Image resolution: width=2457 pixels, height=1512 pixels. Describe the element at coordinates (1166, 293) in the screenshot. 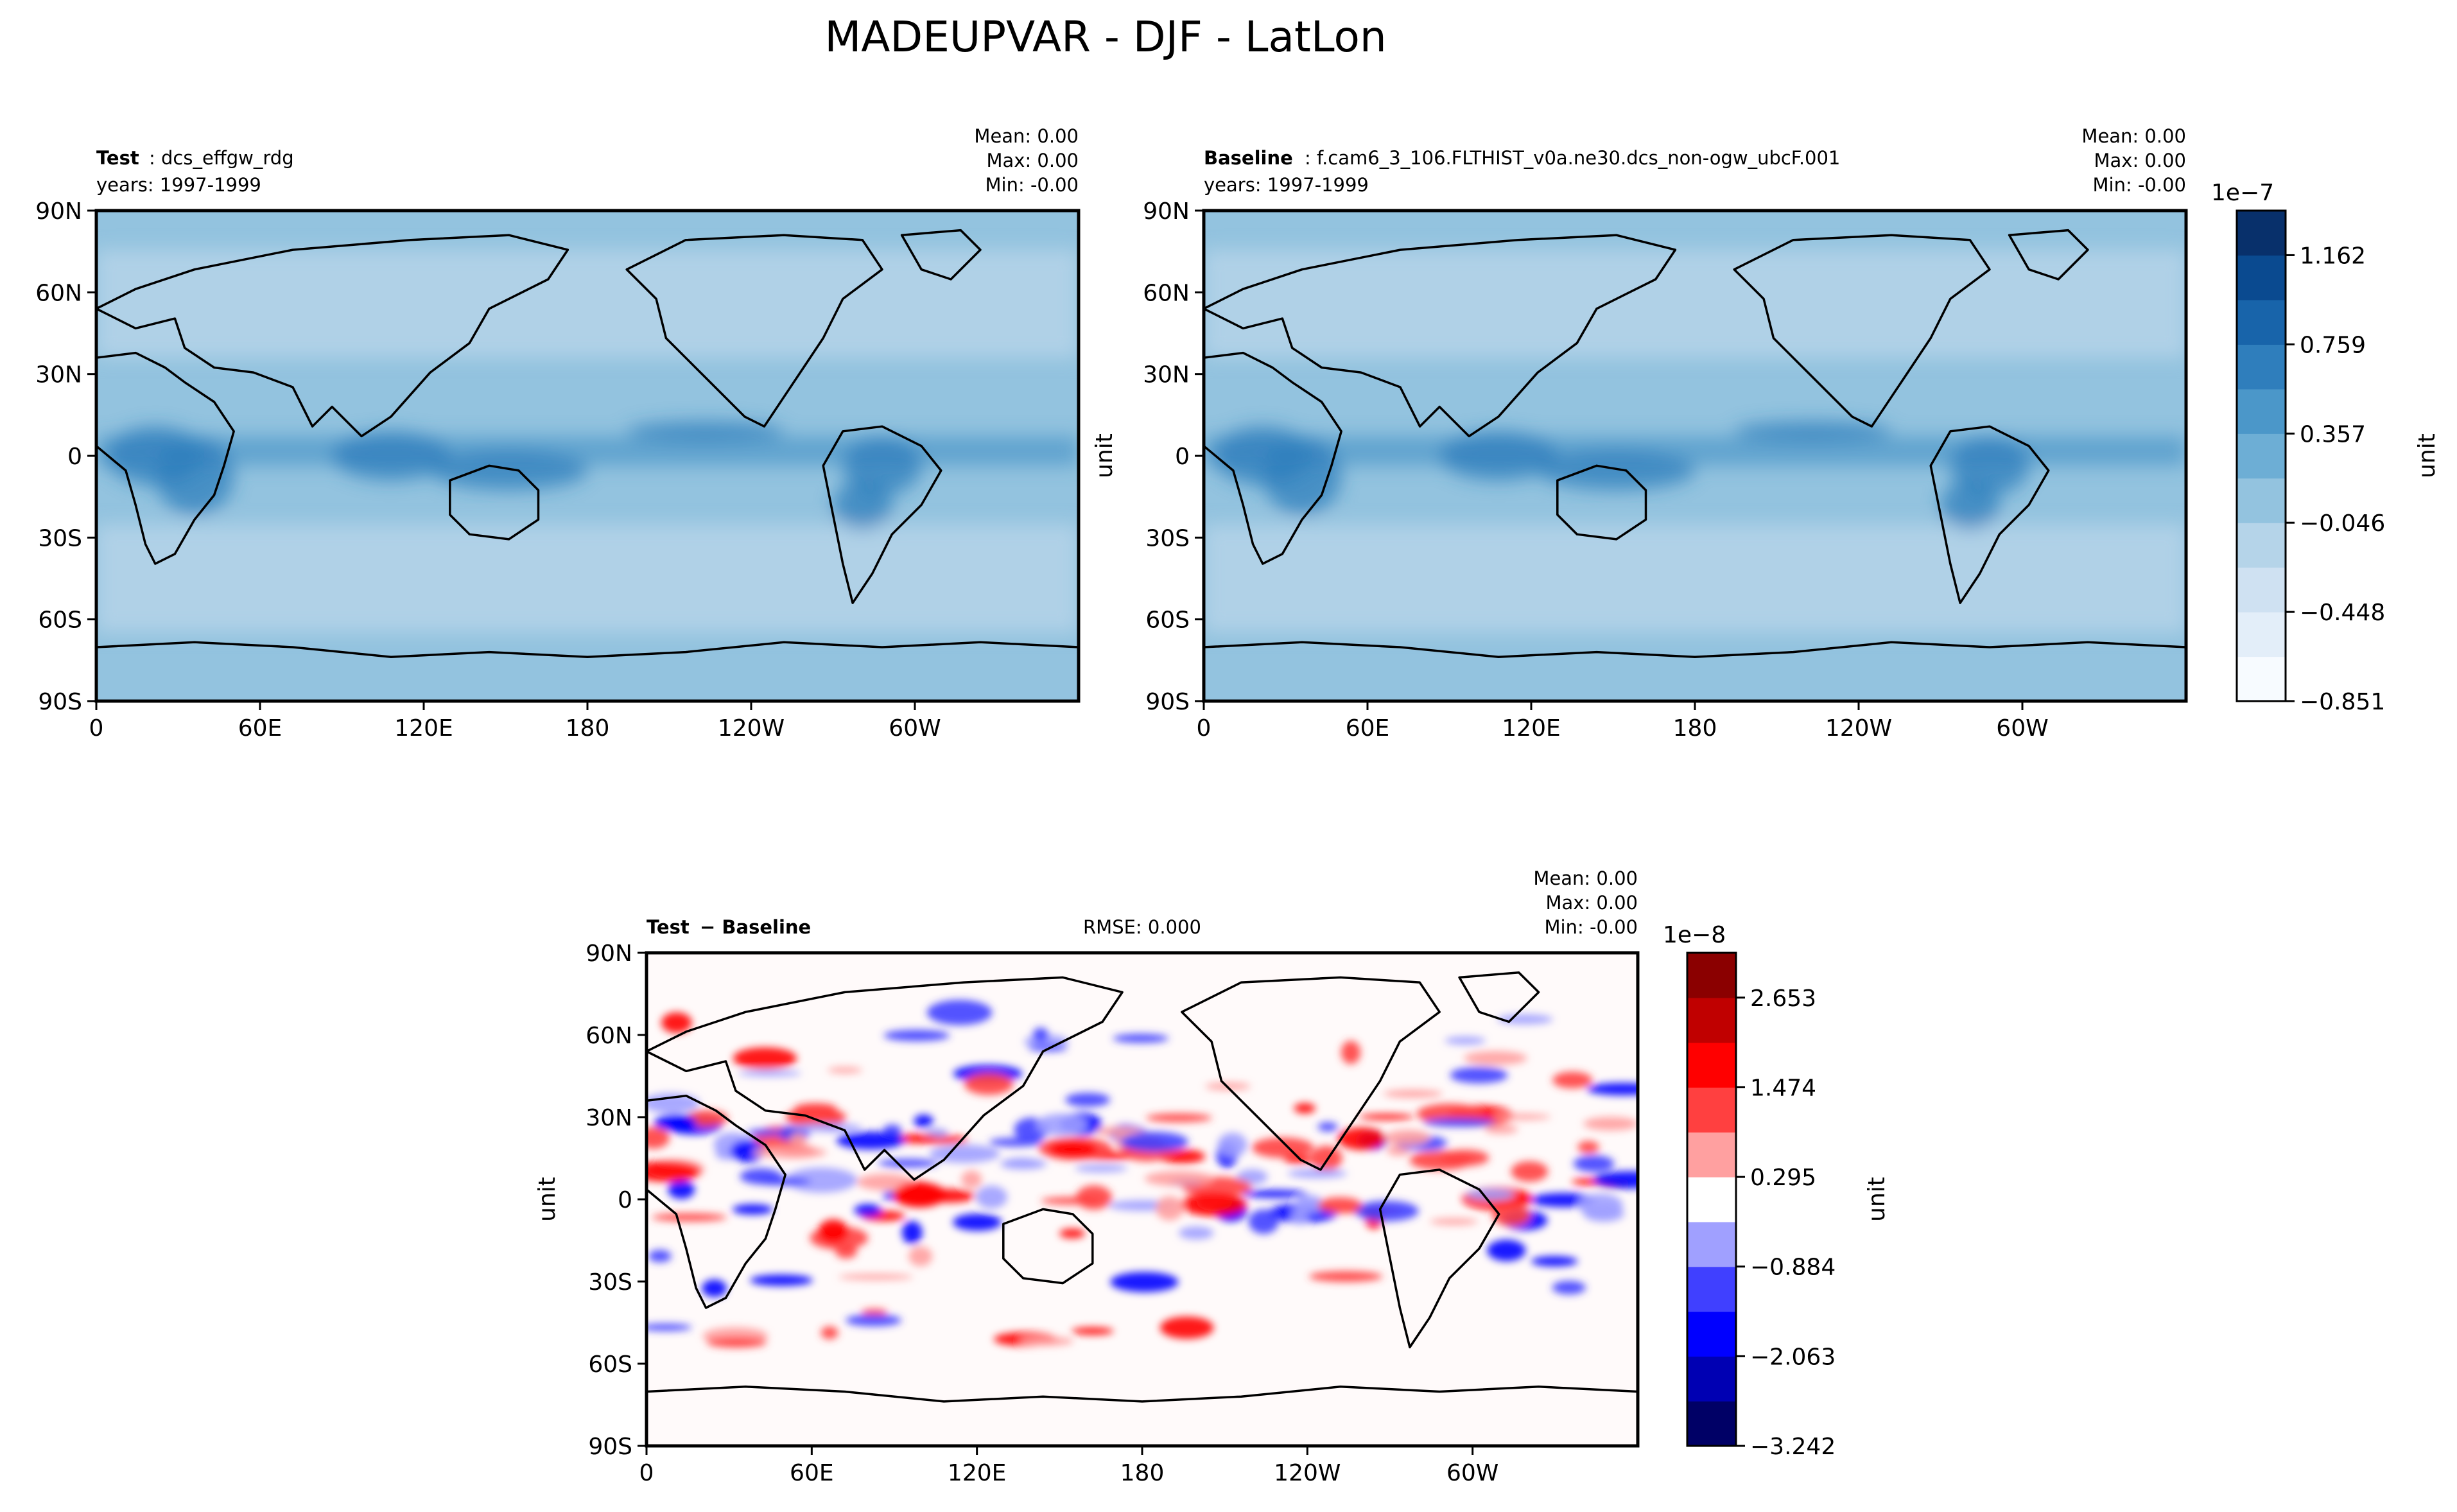

I see `baseline-ytick-label: 60N` at that location.